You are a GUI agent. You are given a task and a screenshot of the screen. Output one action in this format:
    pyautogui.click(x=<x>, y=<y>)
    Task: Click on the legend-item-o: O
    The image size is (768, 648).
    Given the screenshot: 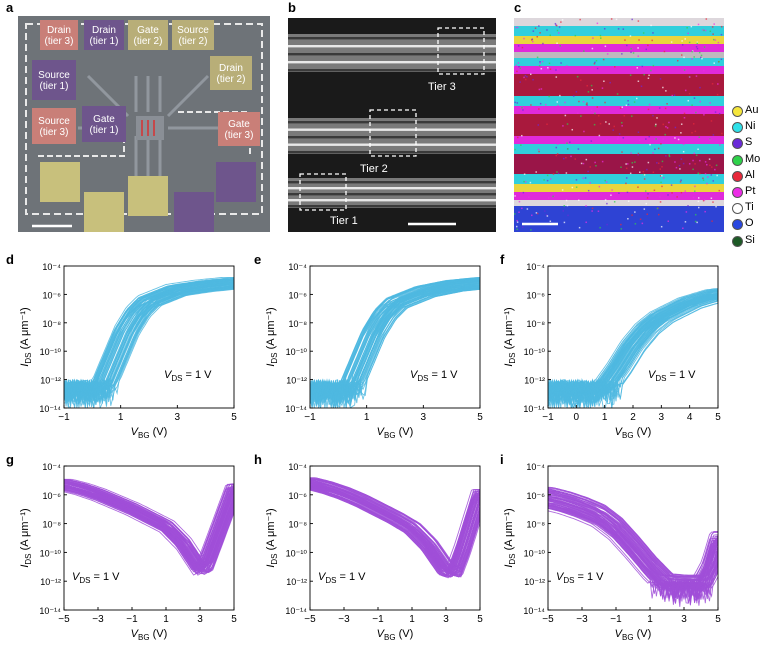 What is the action you would take?
    pyautogui.click(x=750, y=225)
    